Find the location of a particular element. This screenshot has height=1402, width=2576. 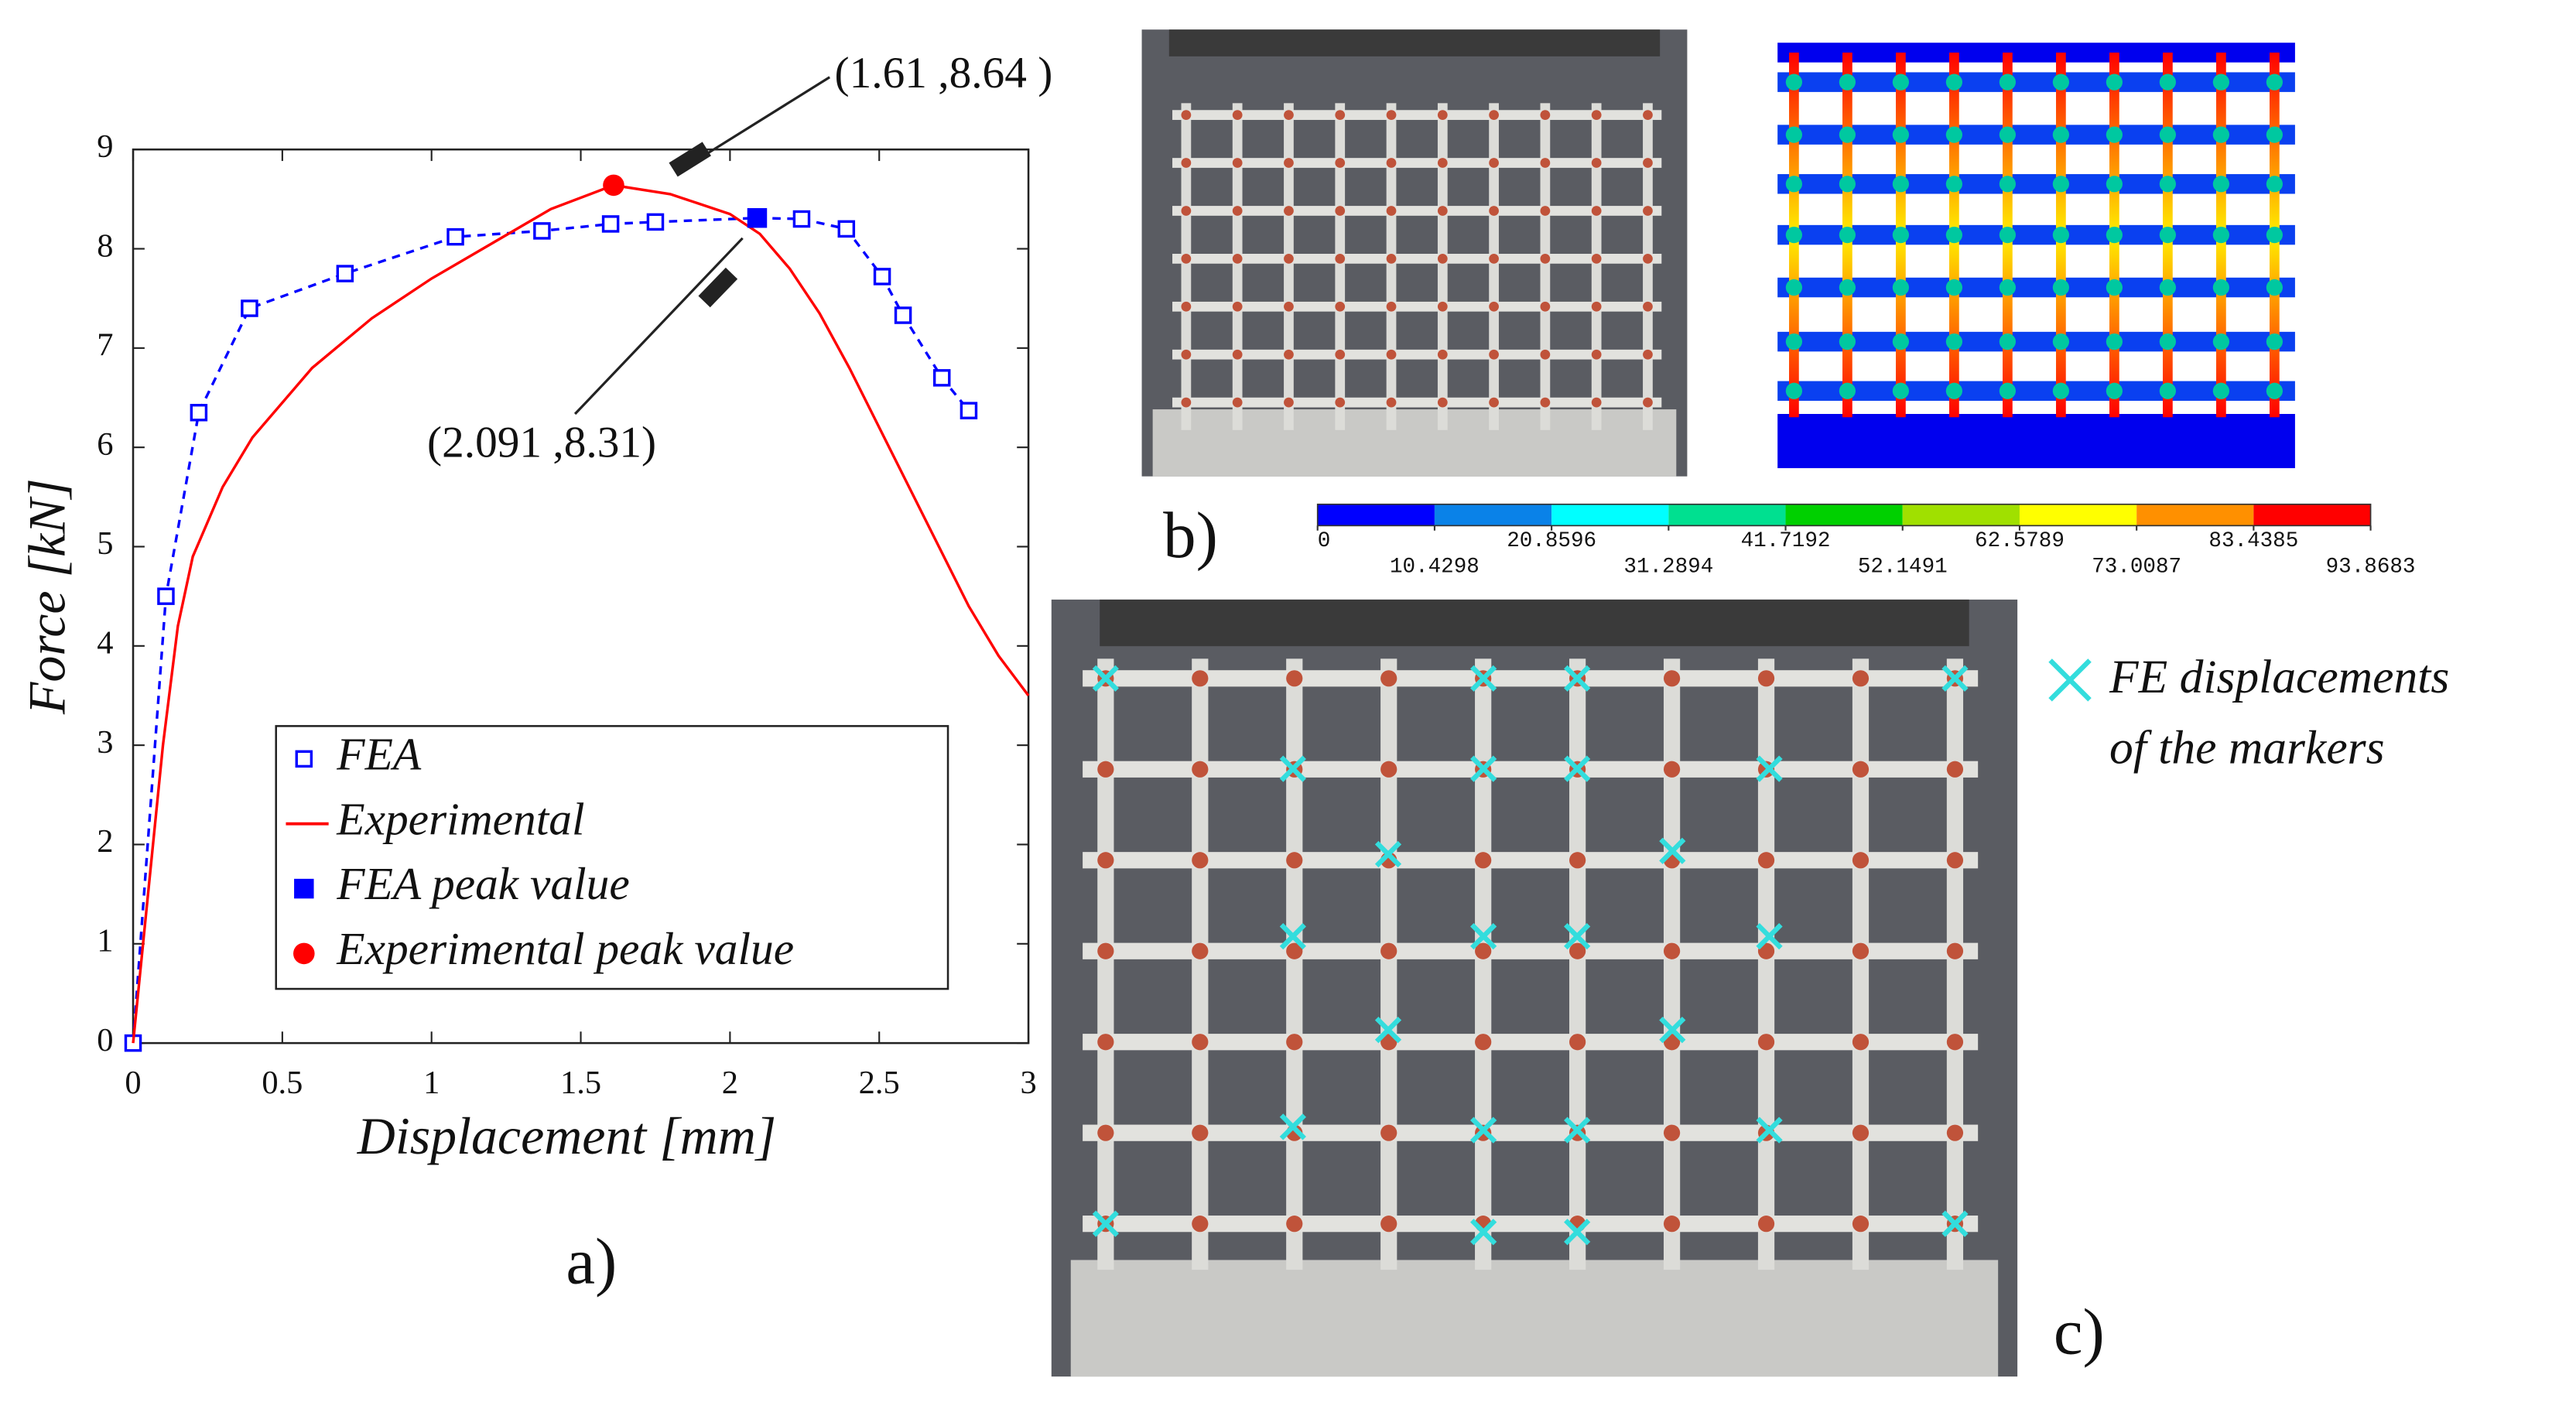

annotation: (1.61 ,8.64 ) is located at coordinates (944, 73).